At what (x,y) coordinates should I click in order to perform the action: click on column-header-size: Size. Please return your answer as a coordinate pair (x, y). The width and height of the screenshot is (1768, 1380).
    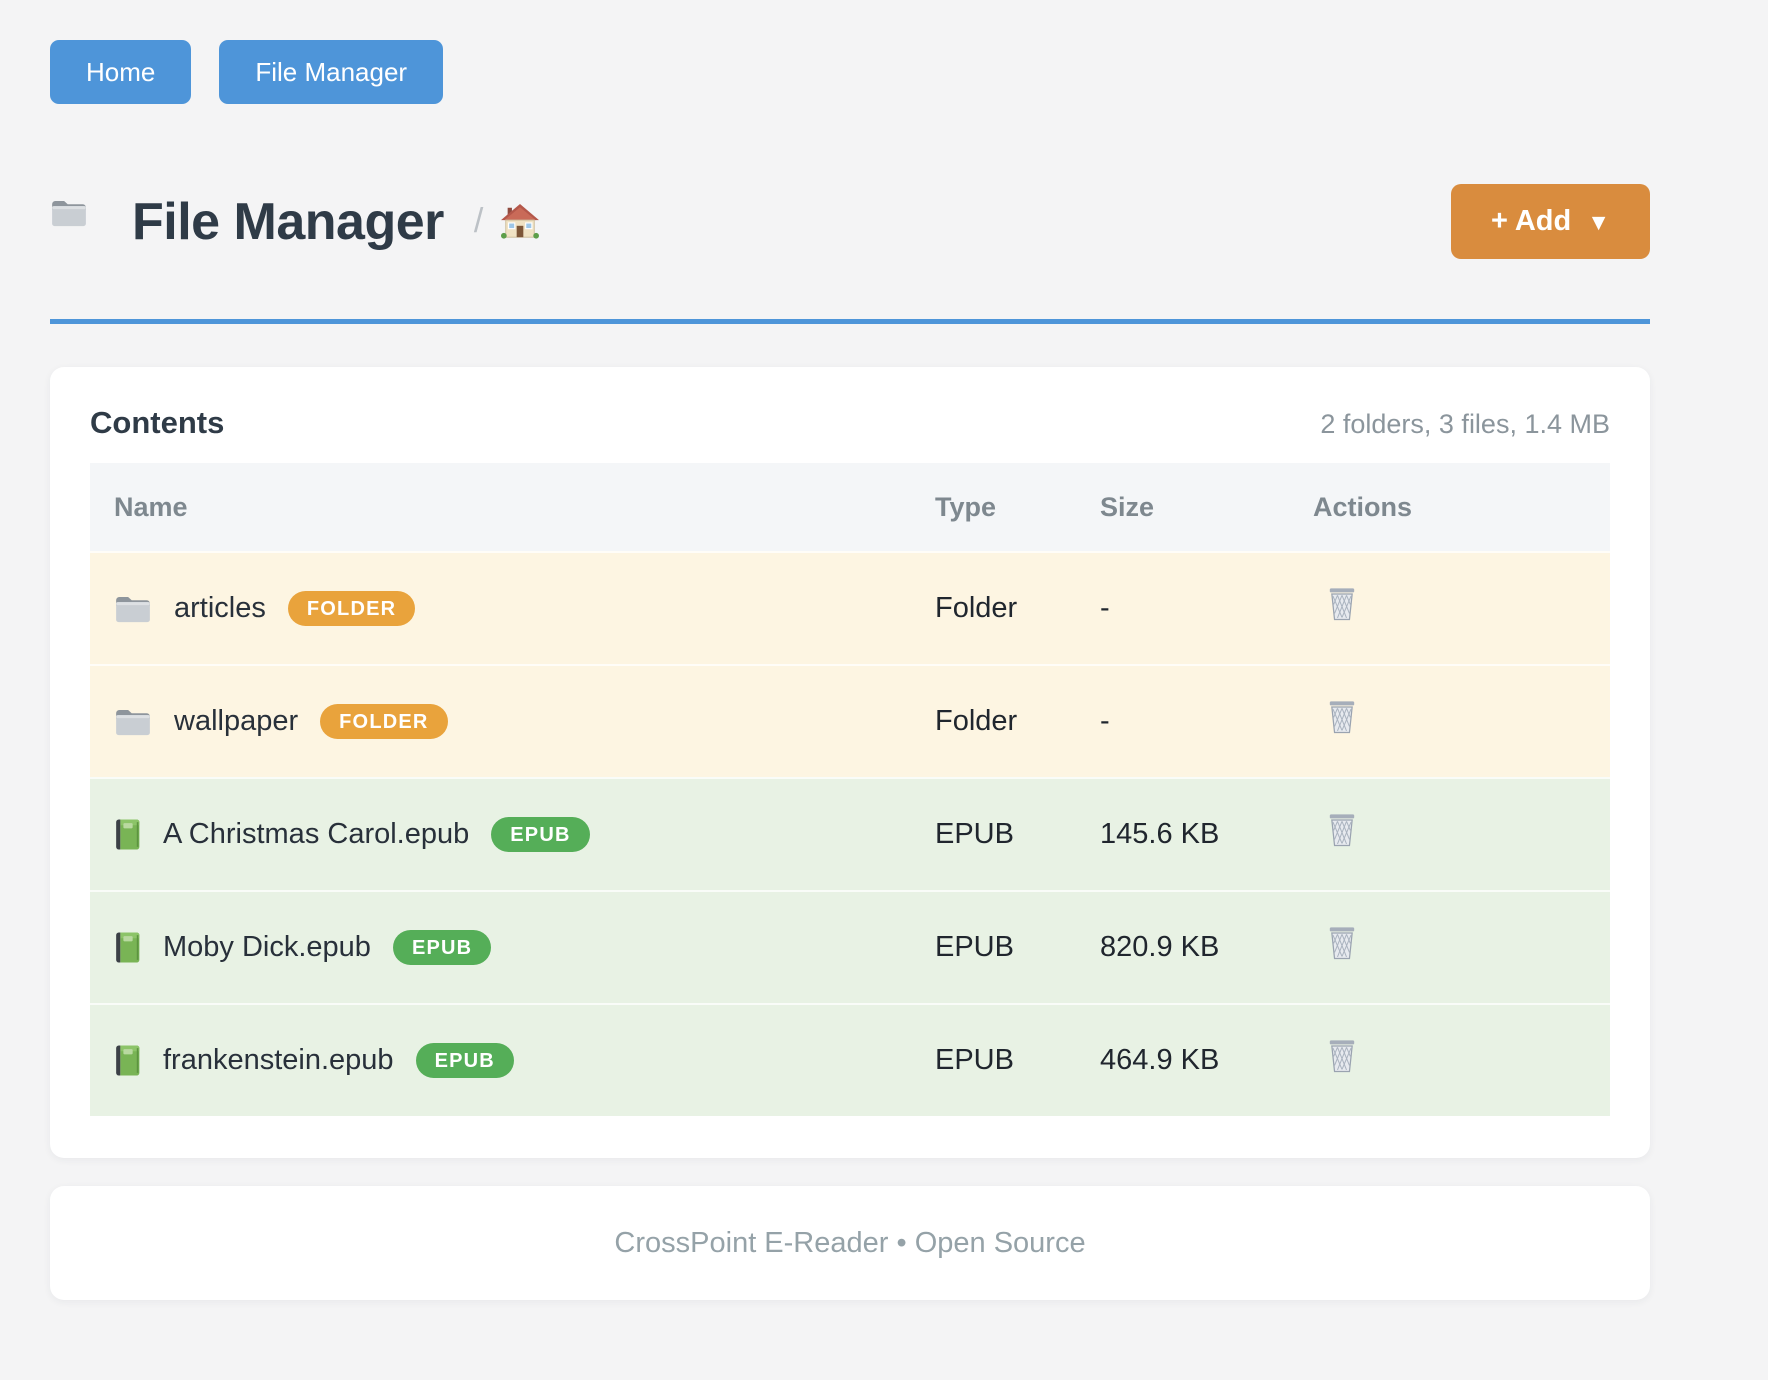
    Looking at the image, I should click on (1127, 506).